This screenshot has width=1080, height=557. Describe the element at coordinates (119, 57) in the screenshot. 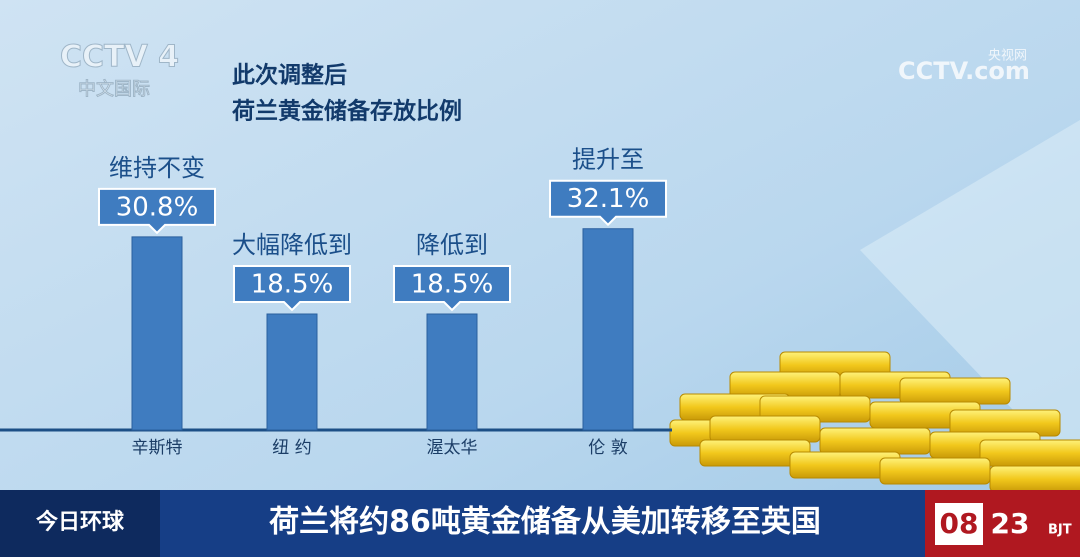

I see `channel-logo: CCTV 4` at that location.